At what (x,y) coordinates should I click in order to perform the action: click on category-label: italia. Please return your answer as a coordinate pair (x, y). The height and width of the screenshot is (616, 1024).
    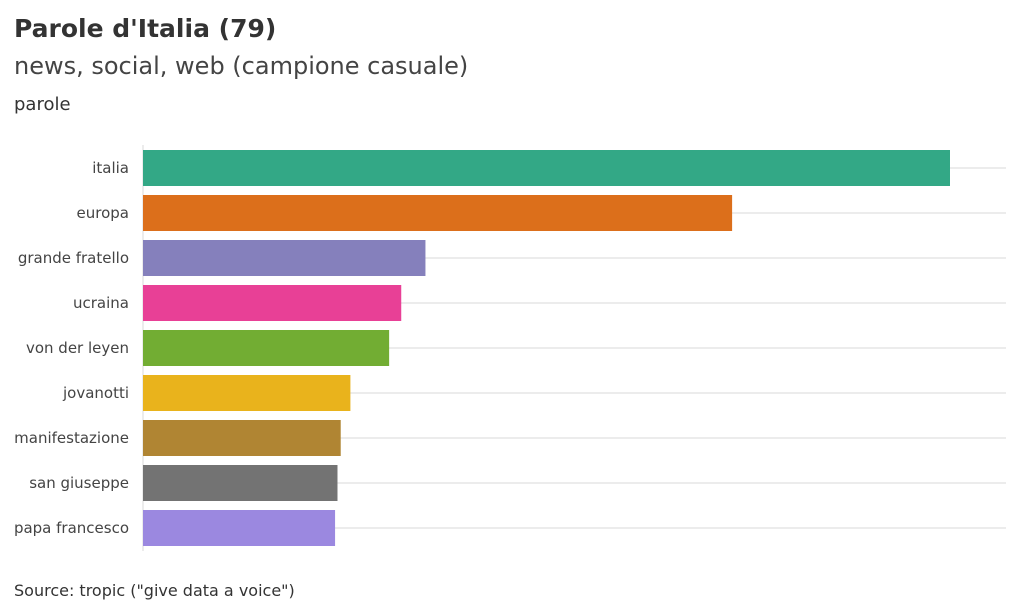
    Looking at the image, I should click on (110, 168).